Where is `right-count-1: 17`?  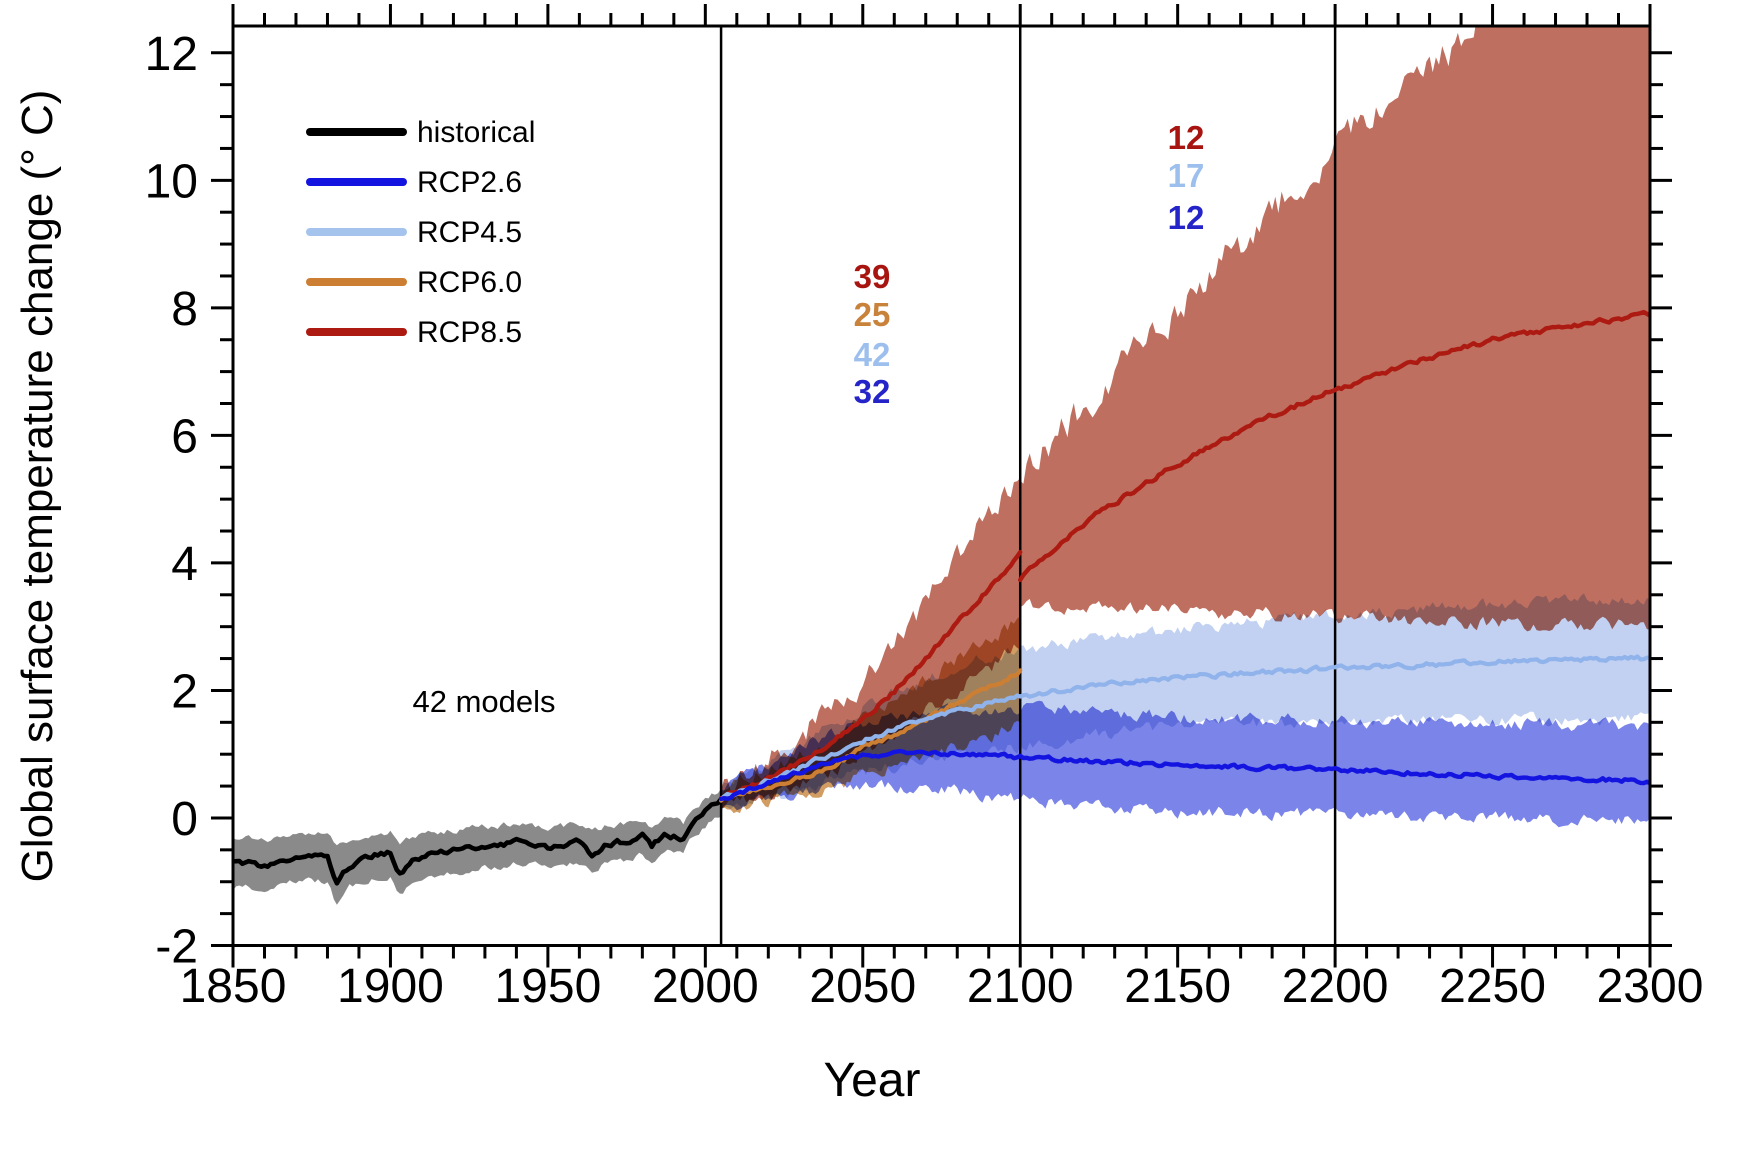 right-count-1: 17 is located at coordinates (1186, 175).